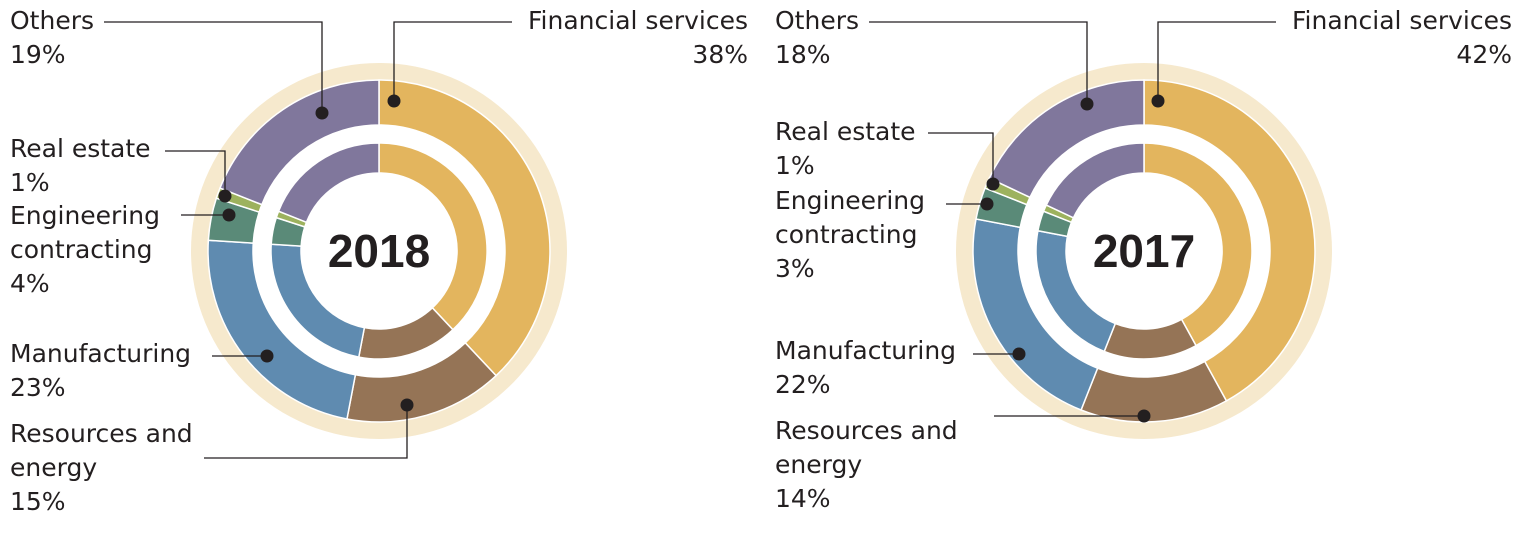 This screenshot has width=1518, height=558. I want to click on percent-value: 18%, so click(803, 54).